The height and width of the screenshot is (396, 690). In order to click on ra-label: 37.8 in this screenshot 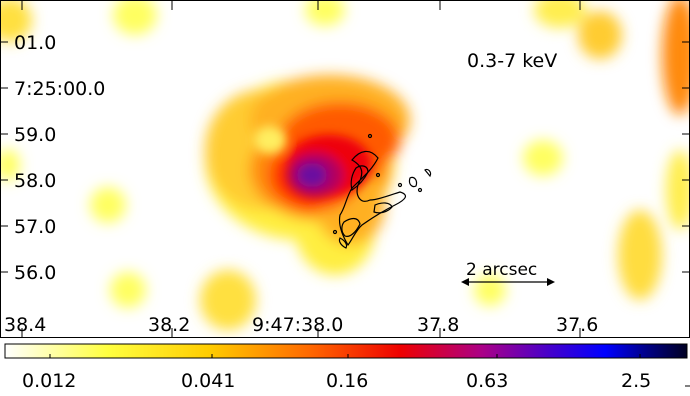, I will do `click(438, 325)`.